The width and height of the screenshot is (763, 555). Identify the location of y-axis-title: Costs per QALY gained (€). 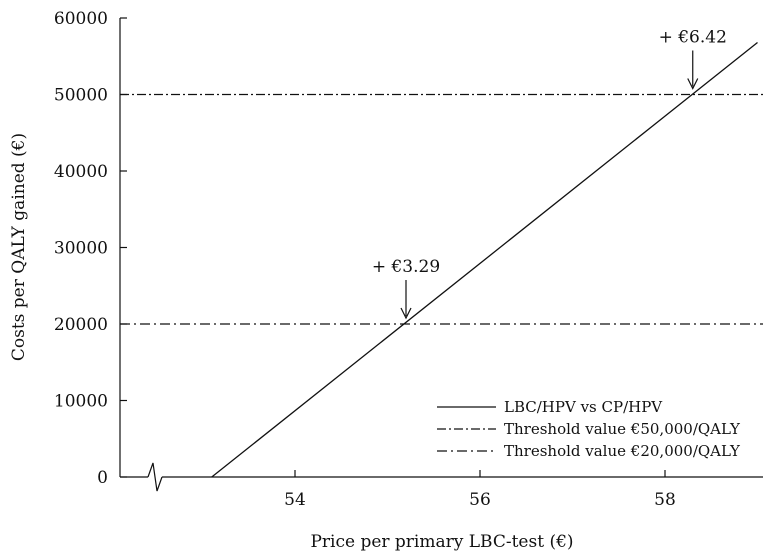
(19, 247).